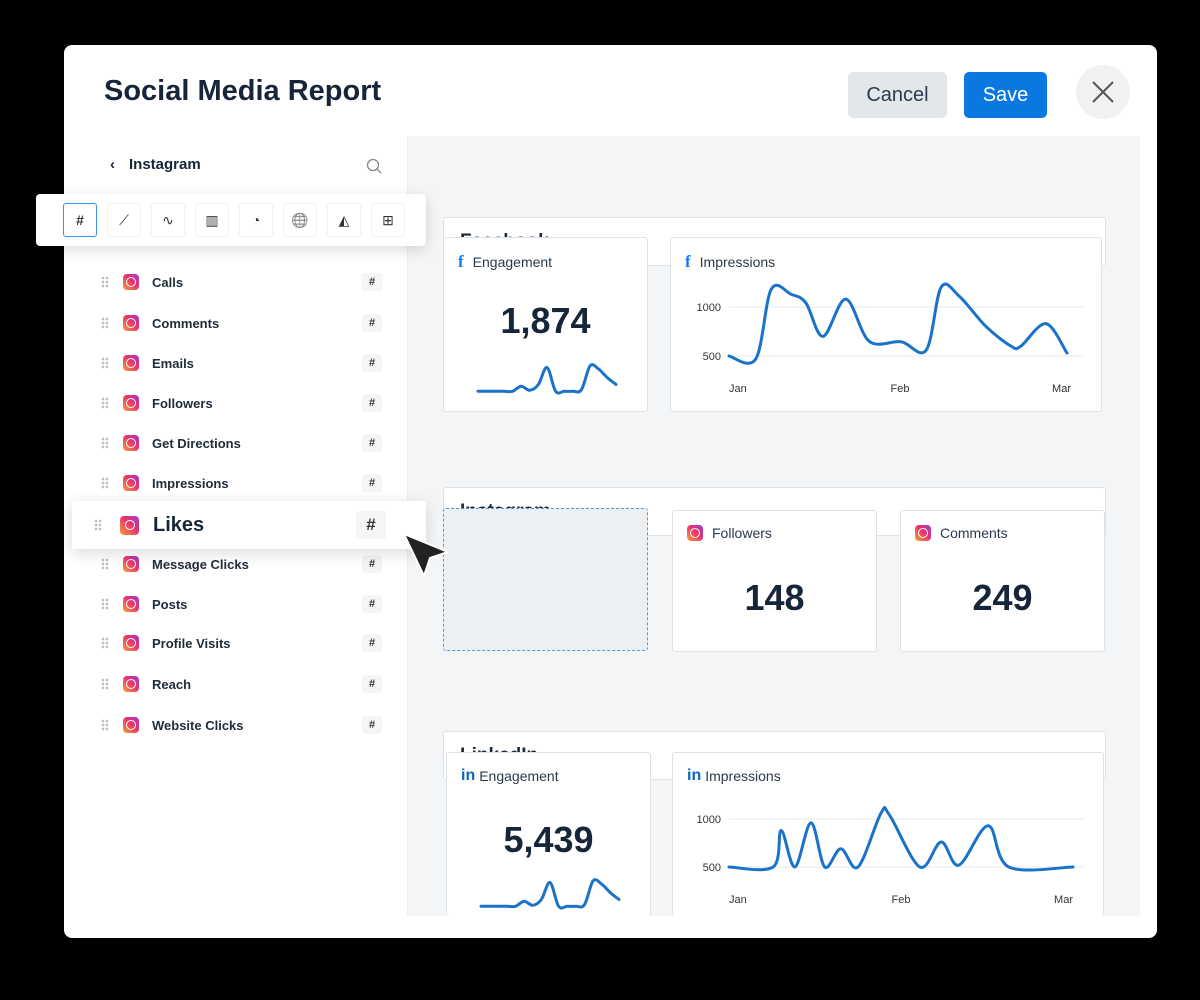 The height and width of the screenshot is (1000, 1200). Describe the element at coordinates (300, 220) in the screenshot. I see `globe-icon: 🌐` at that location.